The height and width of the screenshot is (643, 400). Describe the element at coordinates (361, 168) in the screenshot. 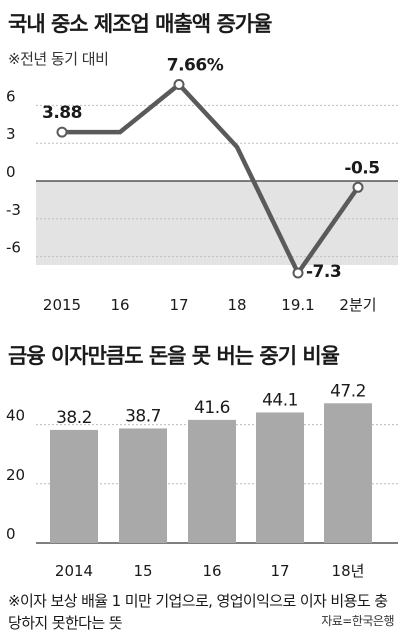

I see `data-label: -0.5` at that location.